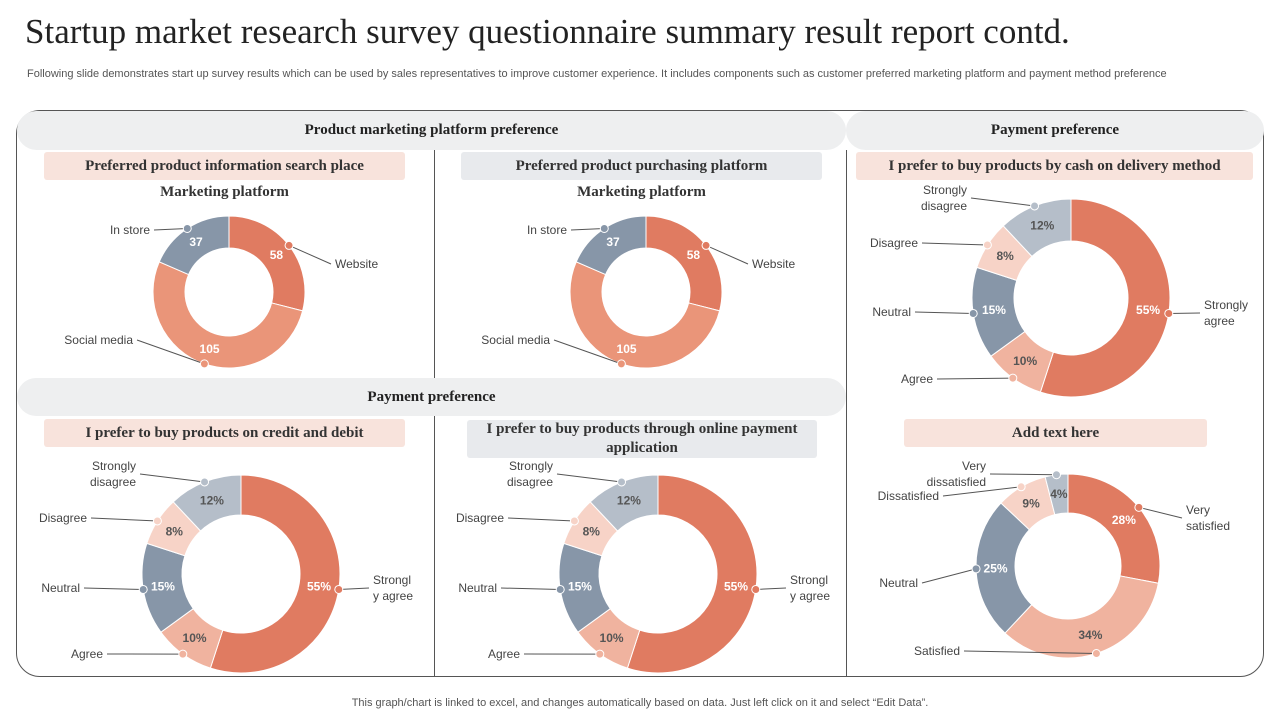 Image resolution: width=1280 pixels, height=720 pixels. What do you see at coordinates (917, 379) in the screenshot?
I see `p3-label-agree: Agree` at bounding box center [917, 379].